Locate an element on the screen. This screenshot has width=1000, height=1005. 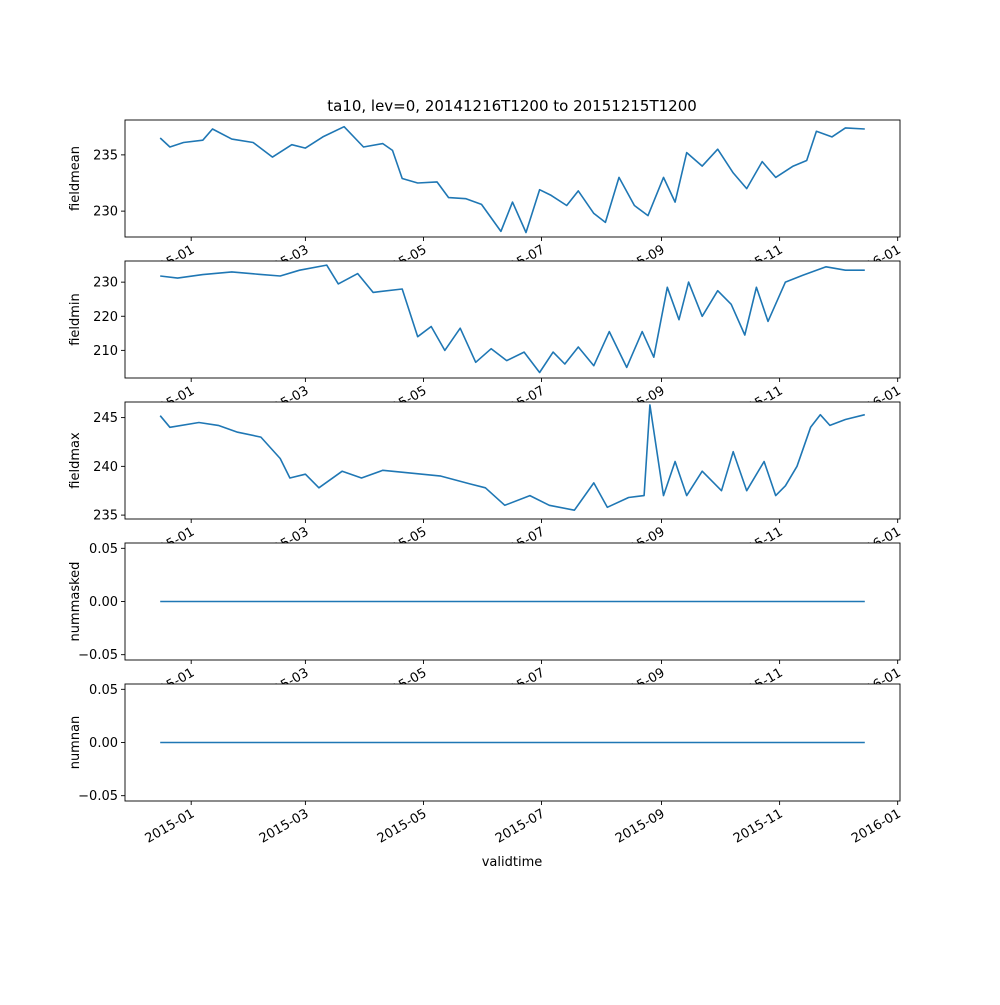
x-axis-label: validtime is located at coordinates (512, 862).